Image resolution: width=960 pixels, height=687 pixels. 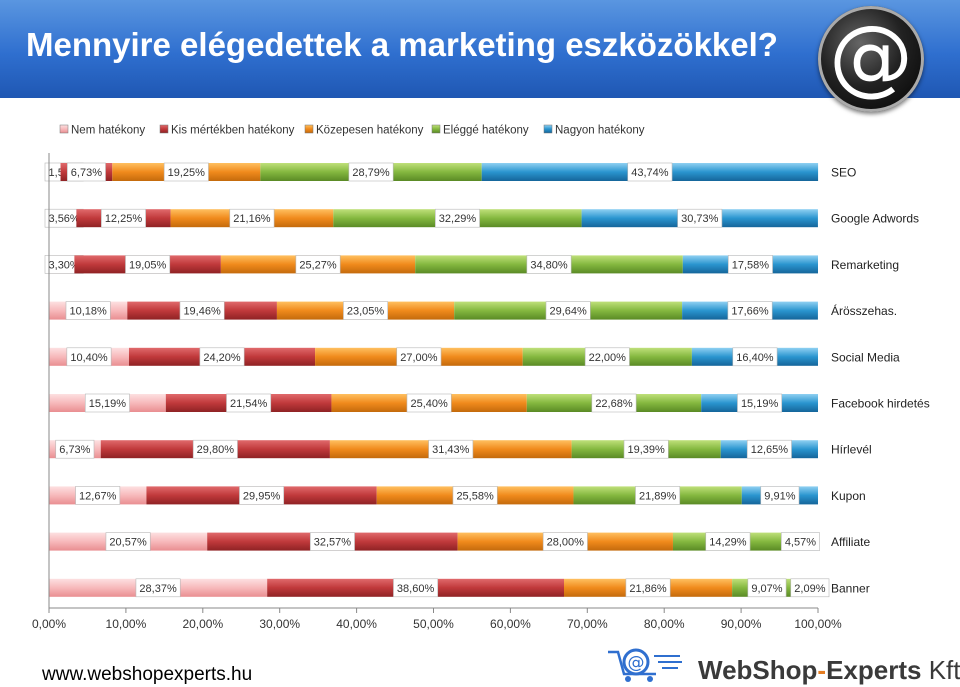 I want to click on data-label: 21,54%, so click(x=249, y=404).